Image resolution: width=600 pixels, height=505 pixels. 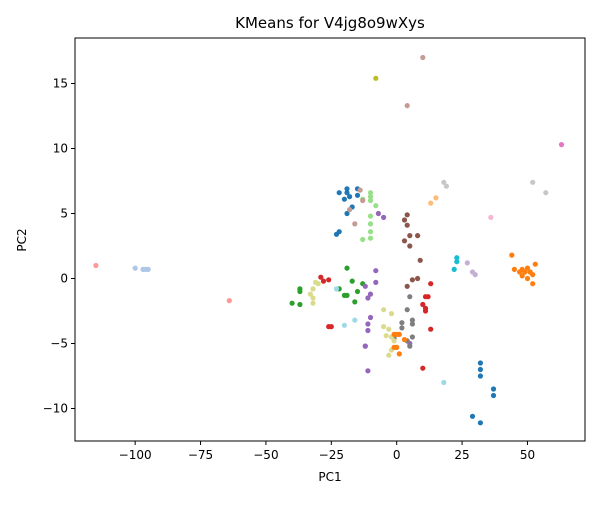 What do you see at coordinates (527, 455) in the screenshot?
I see `x-tick-label: 50` at bounding box center [527, 455].